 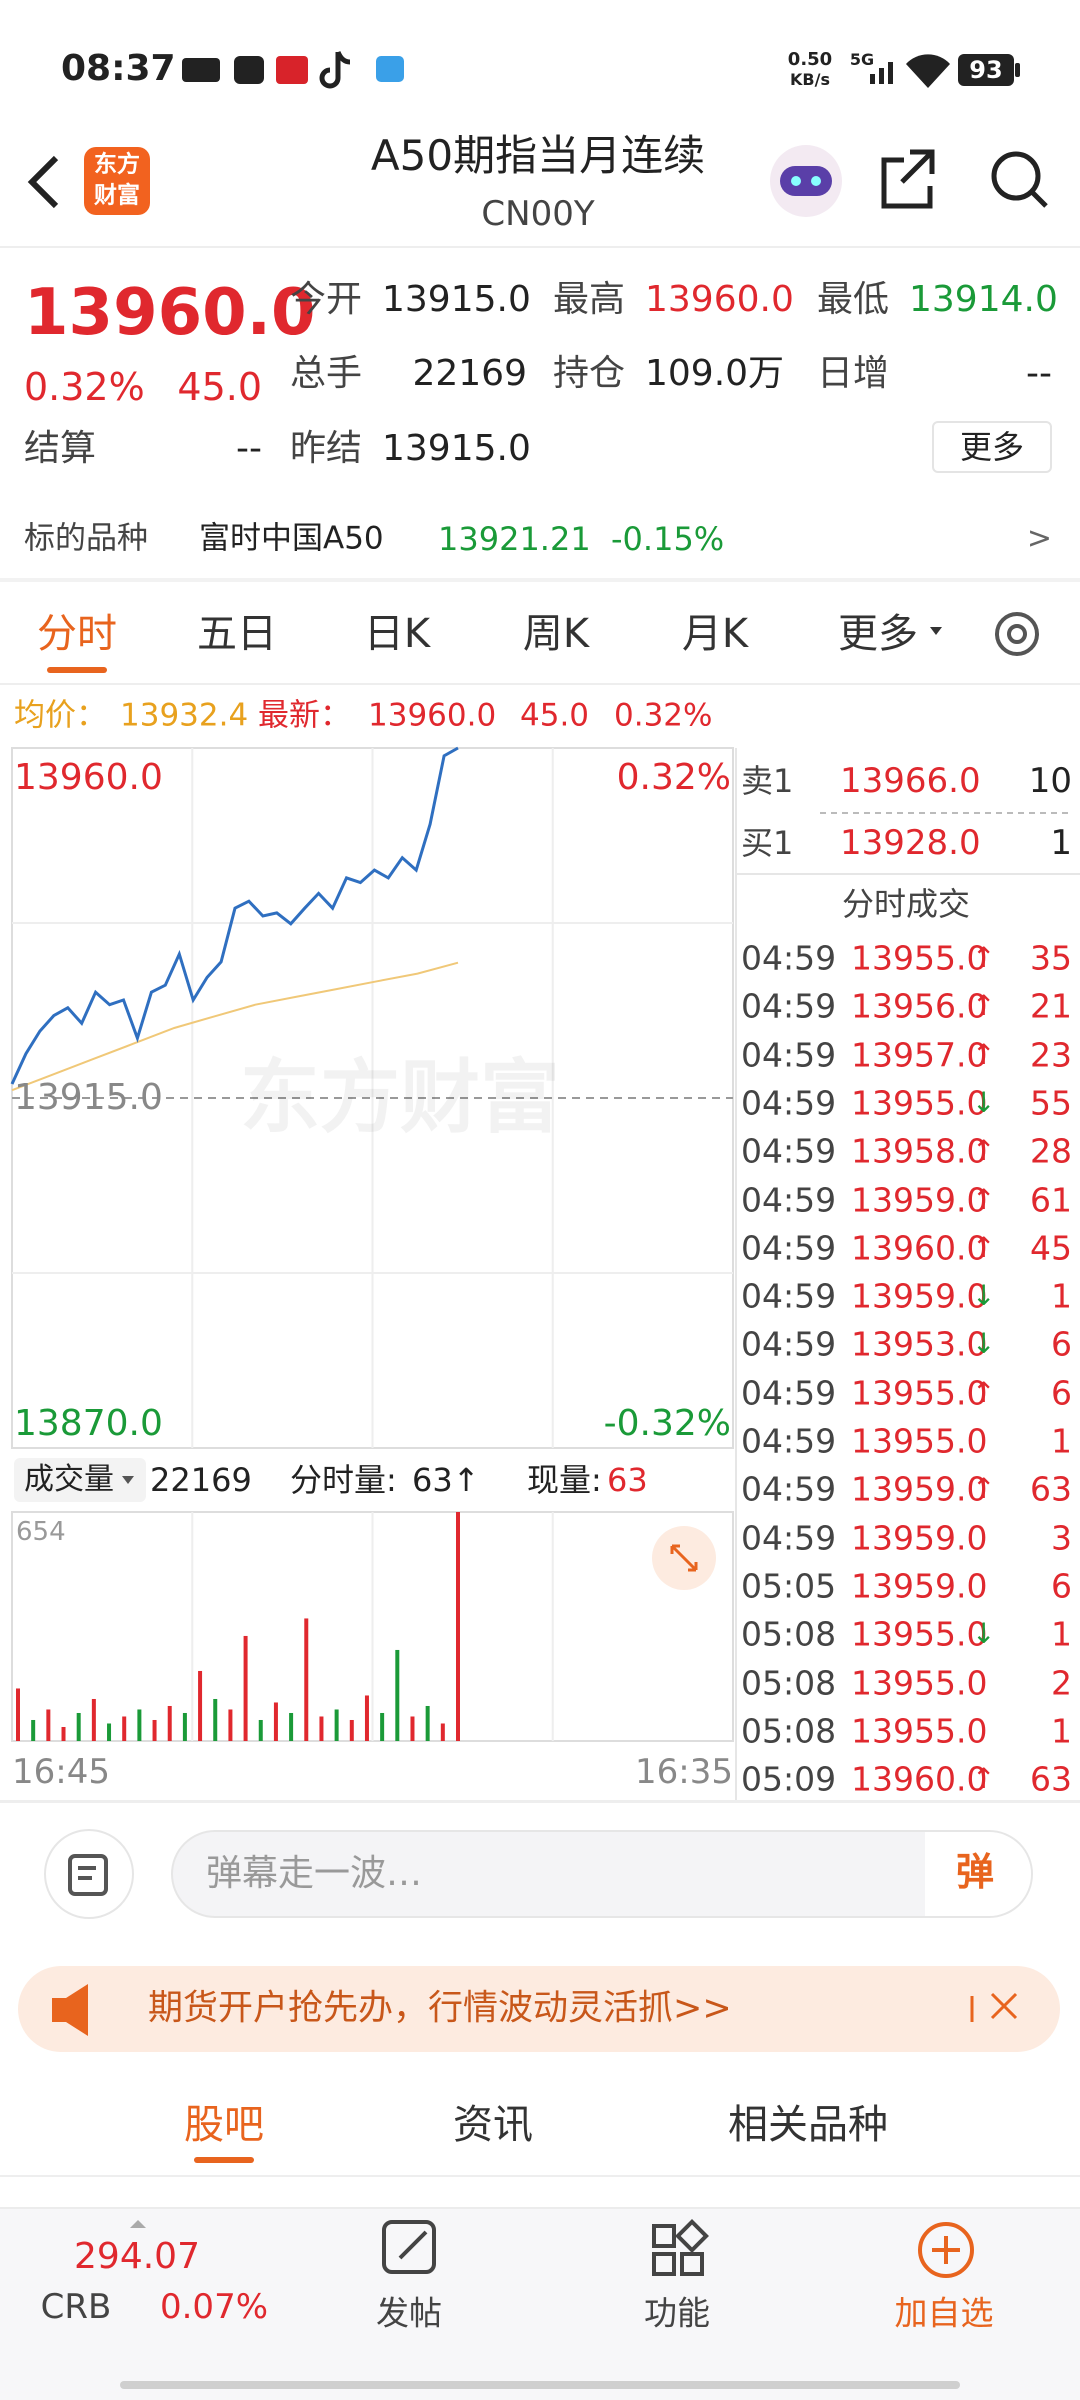 What do you see at coordinates (41, 1532) in the screenshot?
I see `volume-tick-label: 654` at bounding box center [41, 1532].